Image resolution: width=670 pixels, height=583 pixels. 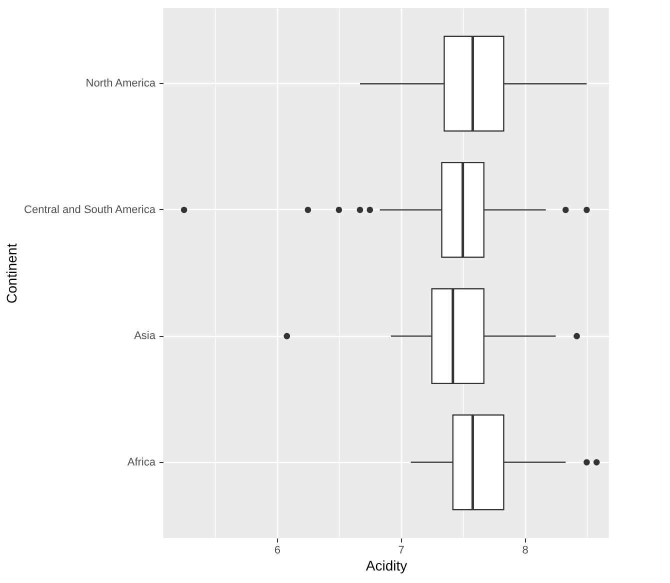 I want to click on y-tick-label: Africa, so click(x=141, y=462).